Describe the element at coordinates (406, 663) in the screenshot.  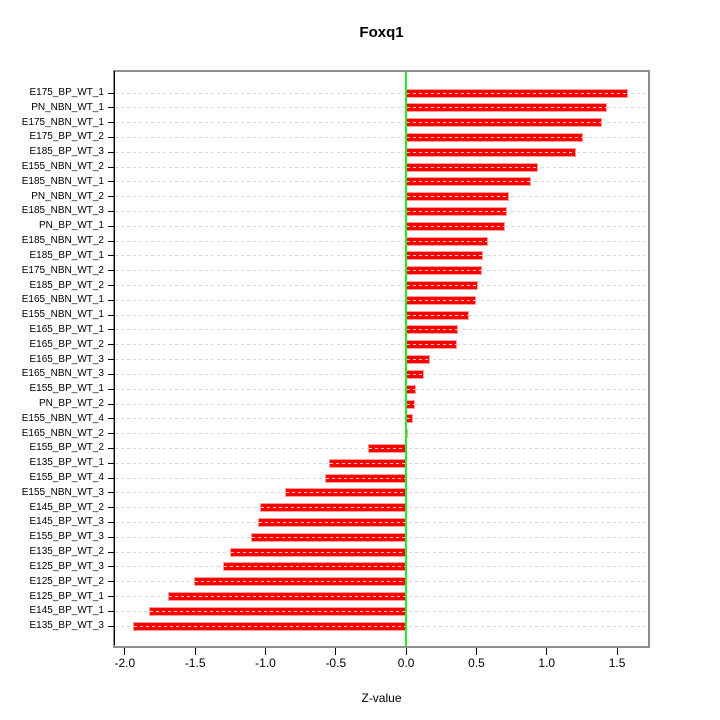
I see `x-tick-label: 0.0` at that location.